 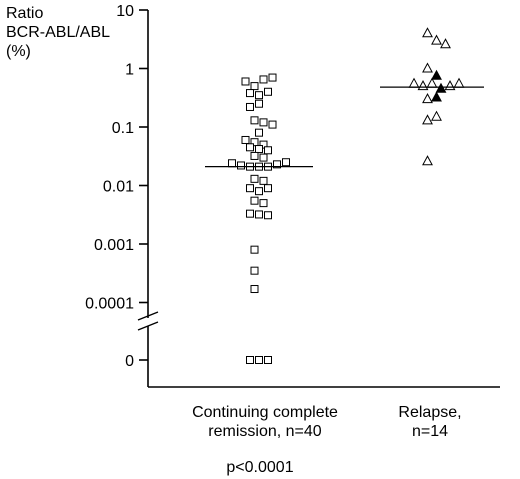 I want to click on y-ticks: 10 1 0.1 0.01 0.001 0.0001 0, so click(x=116, y=186).